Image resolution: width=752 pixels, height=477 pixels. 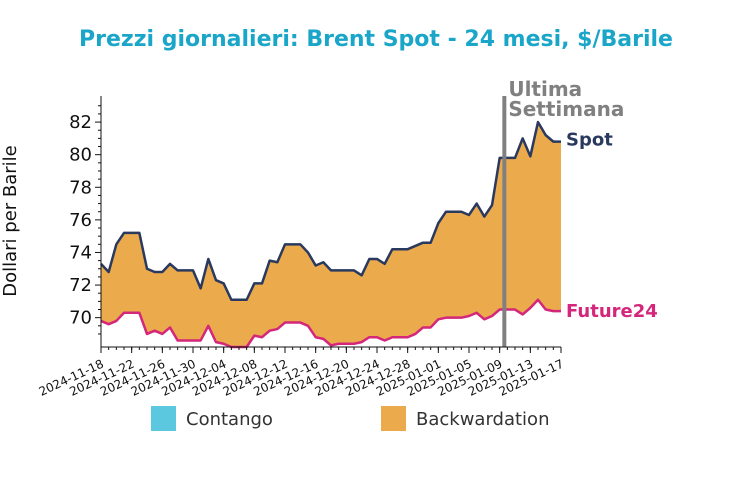 What do you see at coordinates (80, 318) in the screenshot?
I see `y-tick-label: 70` at bounding box center [80, 318].